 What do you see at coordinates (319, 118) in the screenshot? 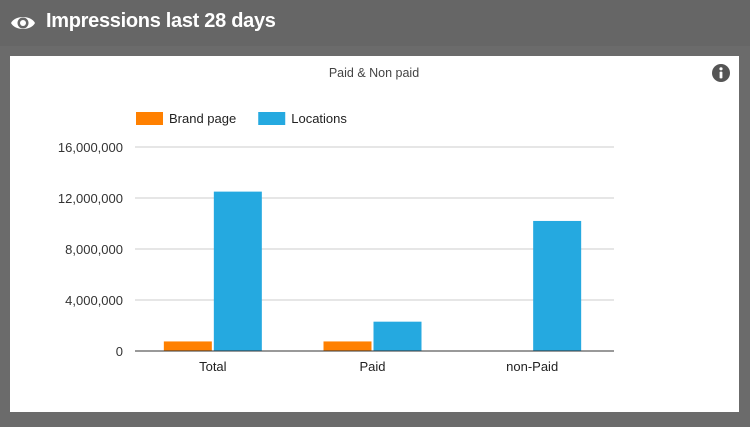
I see `legend-label: Locations` at bounding box center [319, 118].